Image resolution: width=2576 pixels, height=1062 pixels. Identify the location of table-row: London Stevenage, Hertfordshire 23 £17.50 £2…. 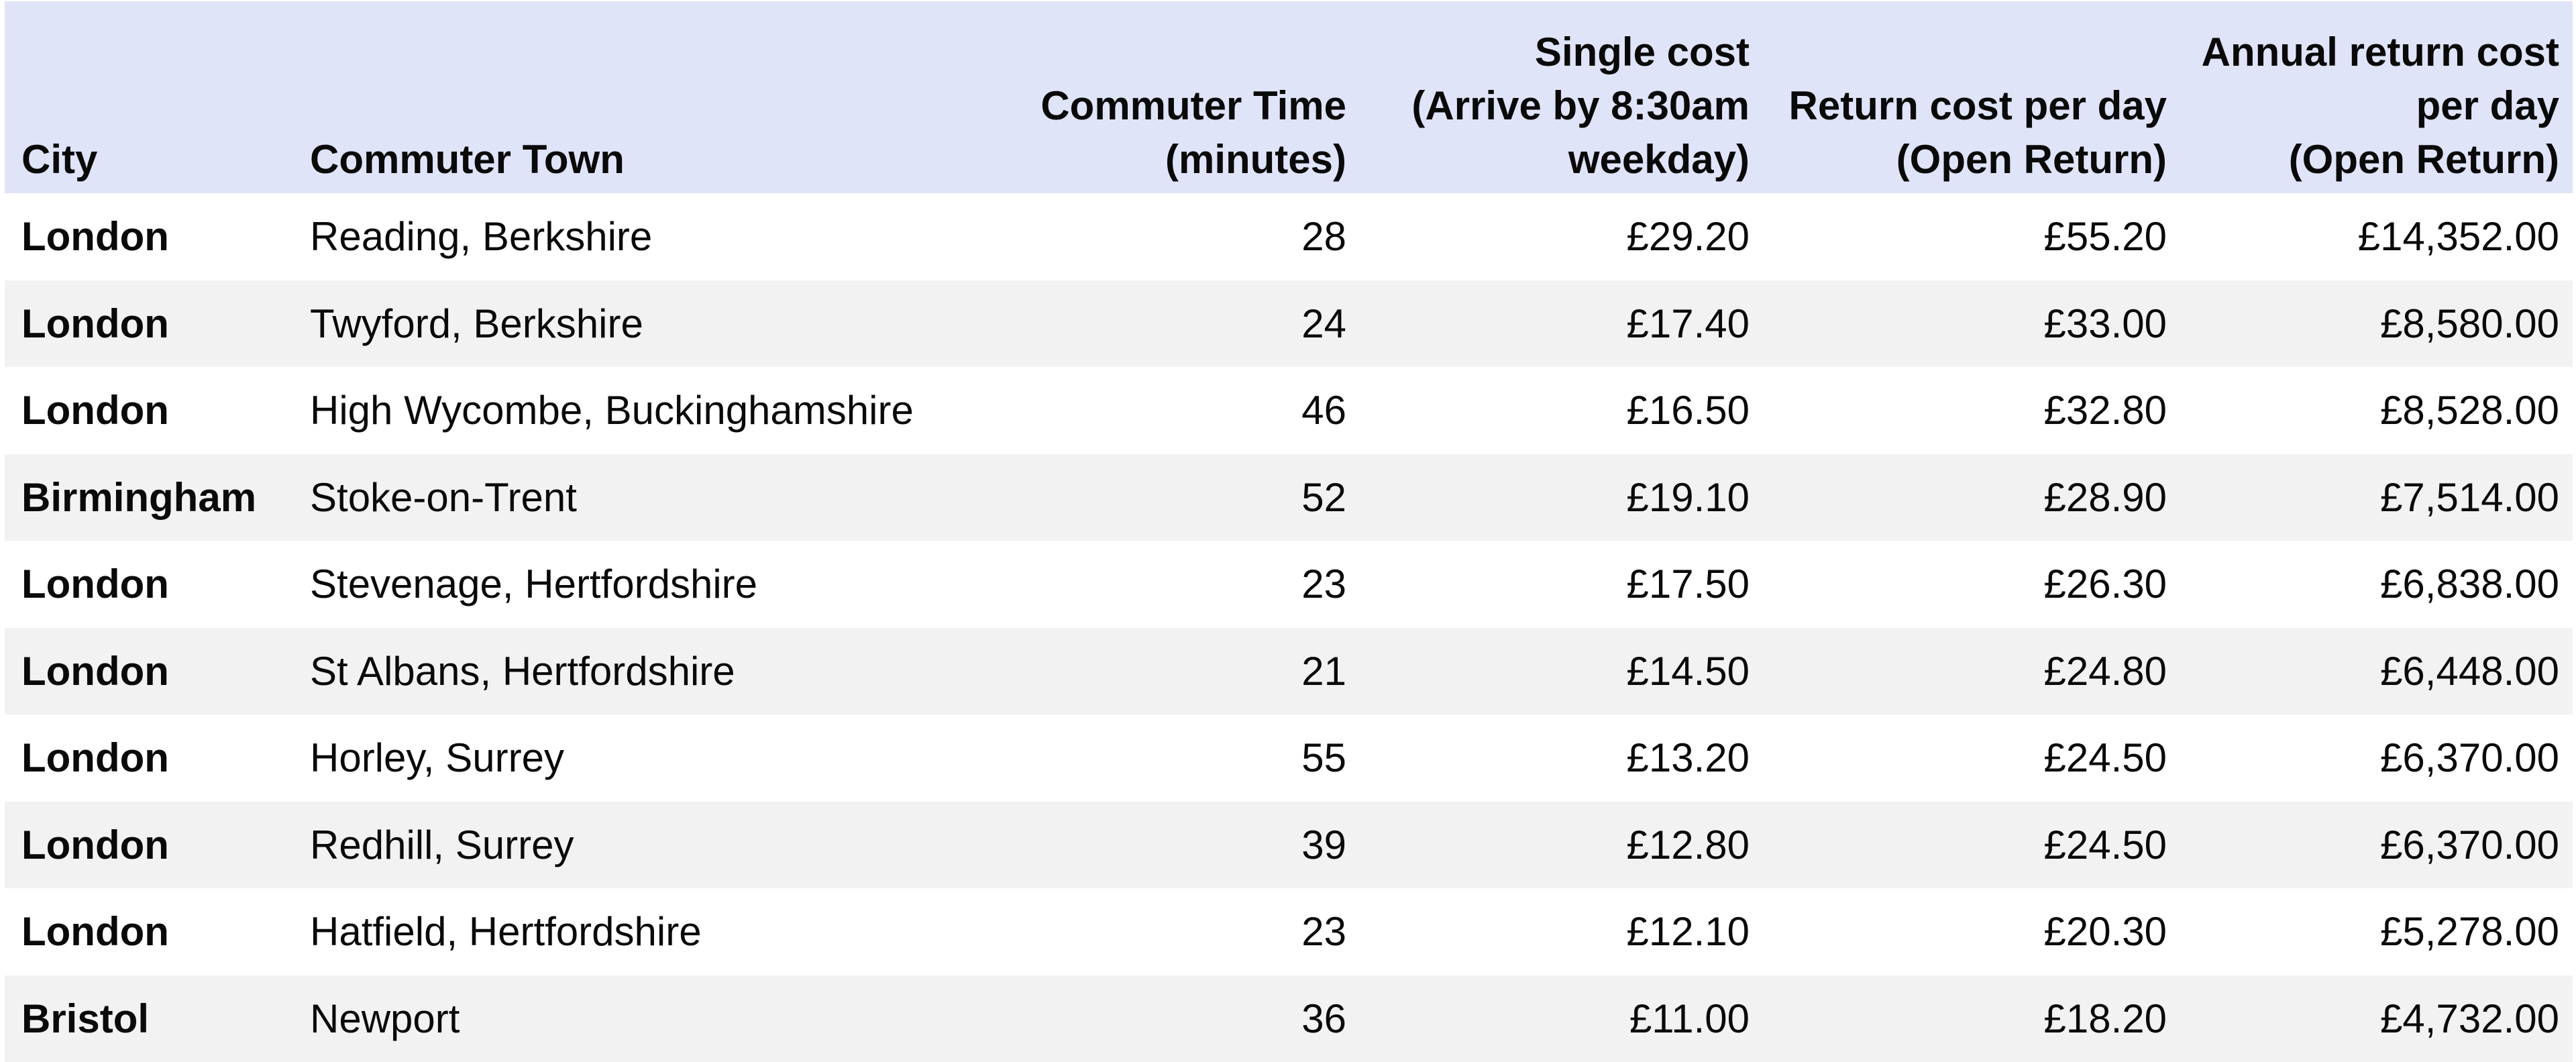
(1289, 584).